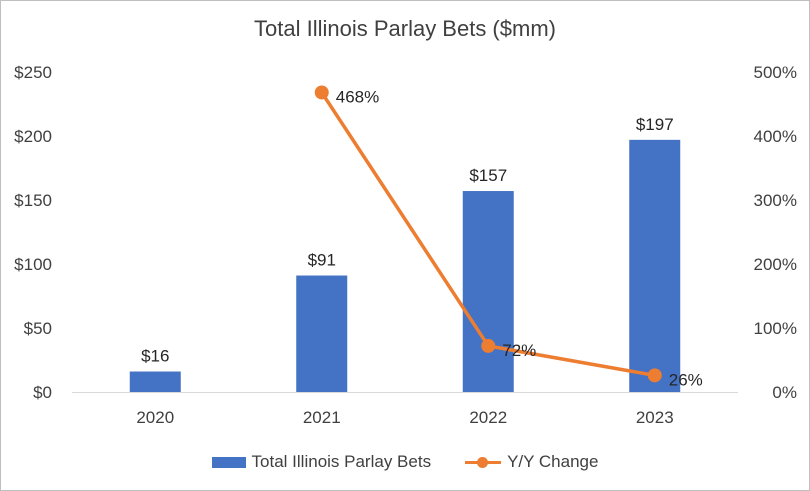 The width and height of the screenshot is (810, 491). What do you see at coordinates (483, 462) in the screenshot?
I see `legend-line-swatch` at bounding box center [483, 462].